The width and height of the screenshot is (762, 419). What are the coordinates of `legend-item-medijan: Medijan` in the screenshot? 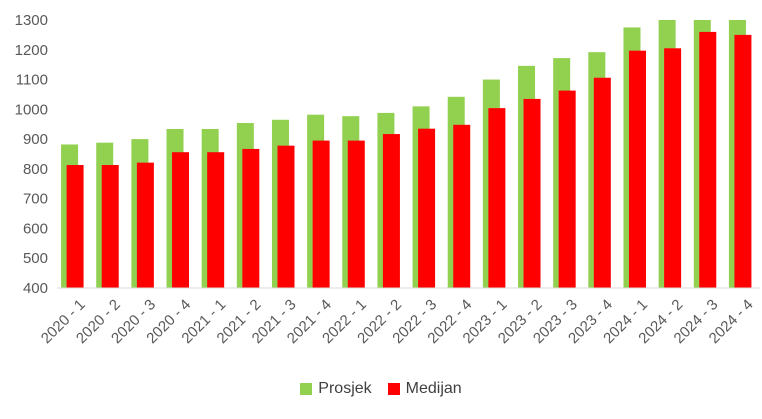 It's located at (424, 389).